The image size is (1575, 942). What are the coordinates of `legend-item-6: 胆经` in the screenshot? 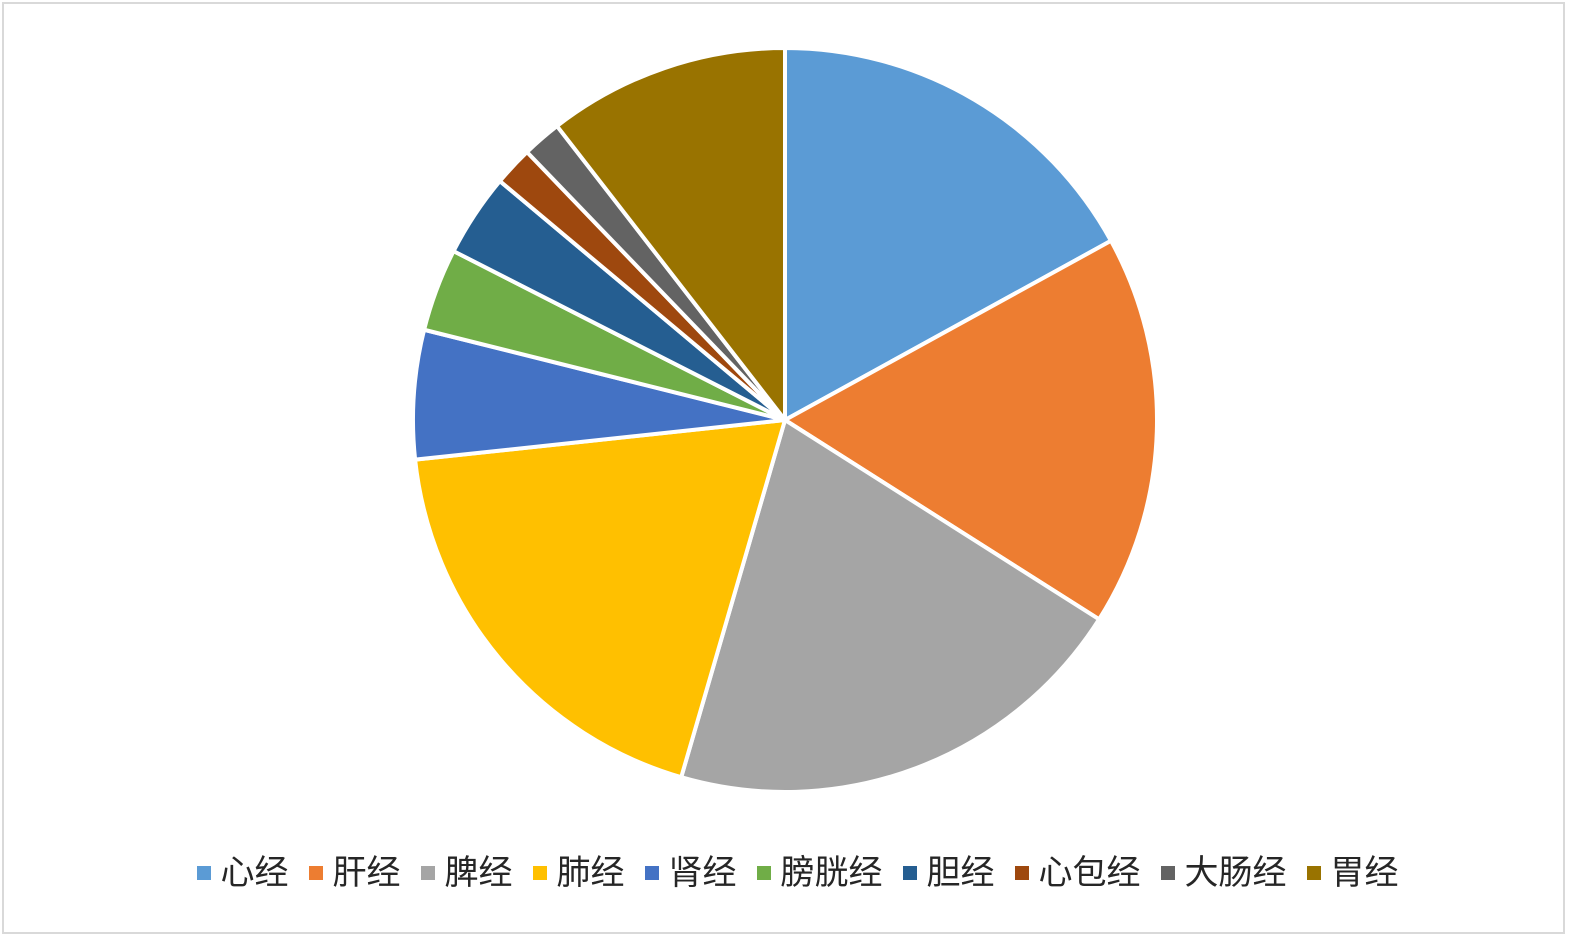 It's located at (948, 873).